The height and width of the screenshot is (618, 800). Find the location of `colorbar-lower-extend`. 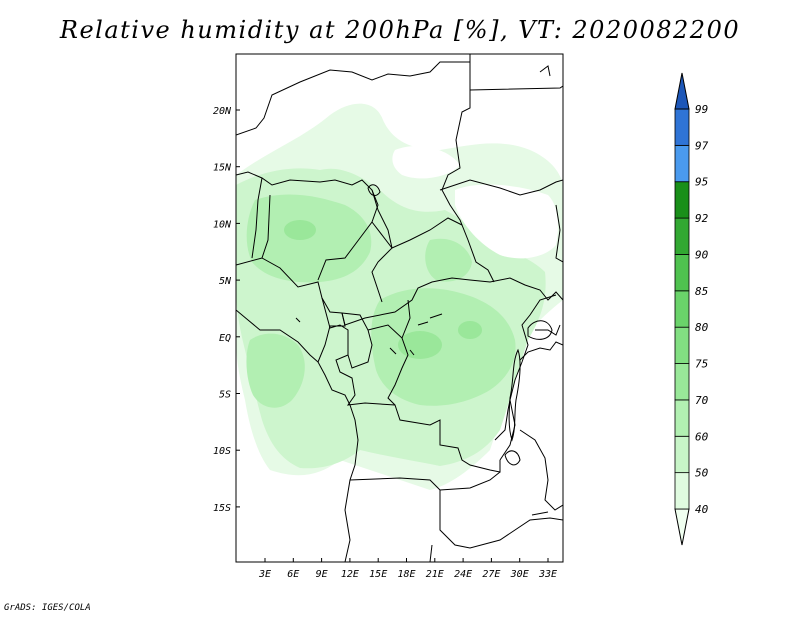

colorbar-lower-extend is located at coordinates (682, 527).